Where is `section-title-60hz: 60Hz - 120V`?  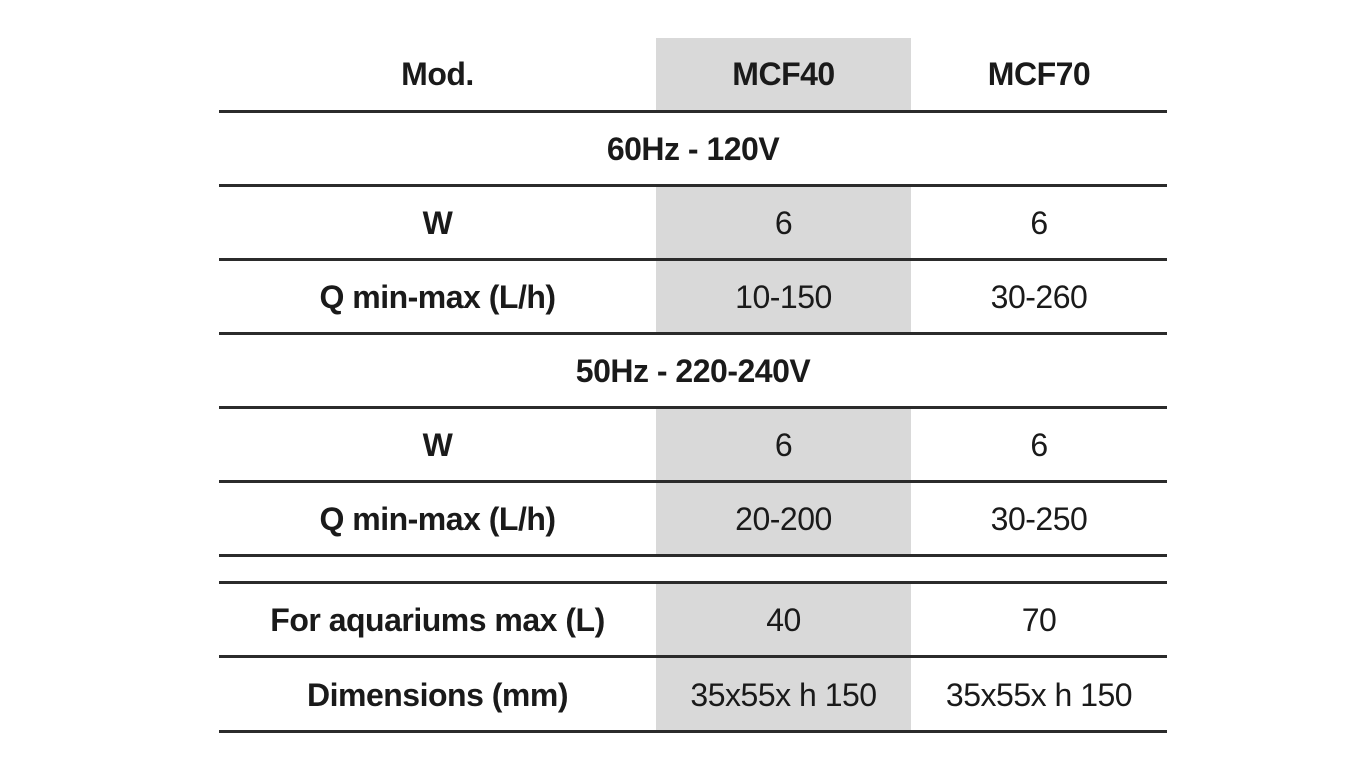
section-title-60hz: 60Hz - 120V is located at coordinates (693, 148).